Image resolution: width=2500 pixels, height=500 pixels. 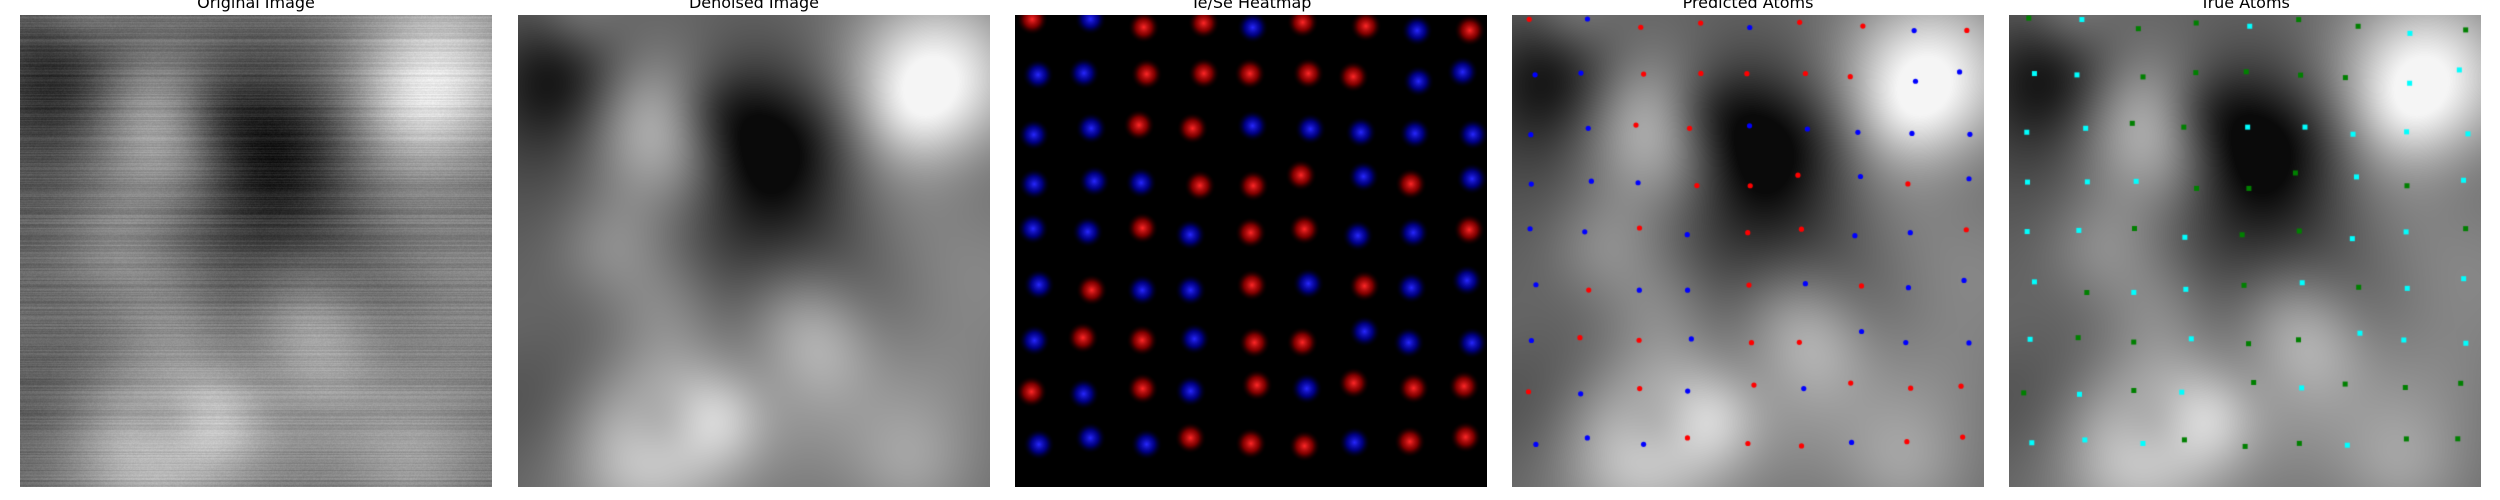 What do you see at coordinates (1748, 6) in the screenshot?
I see `panel-title-predicted: Predicted Atoms` at bounding box center [1748, 6].